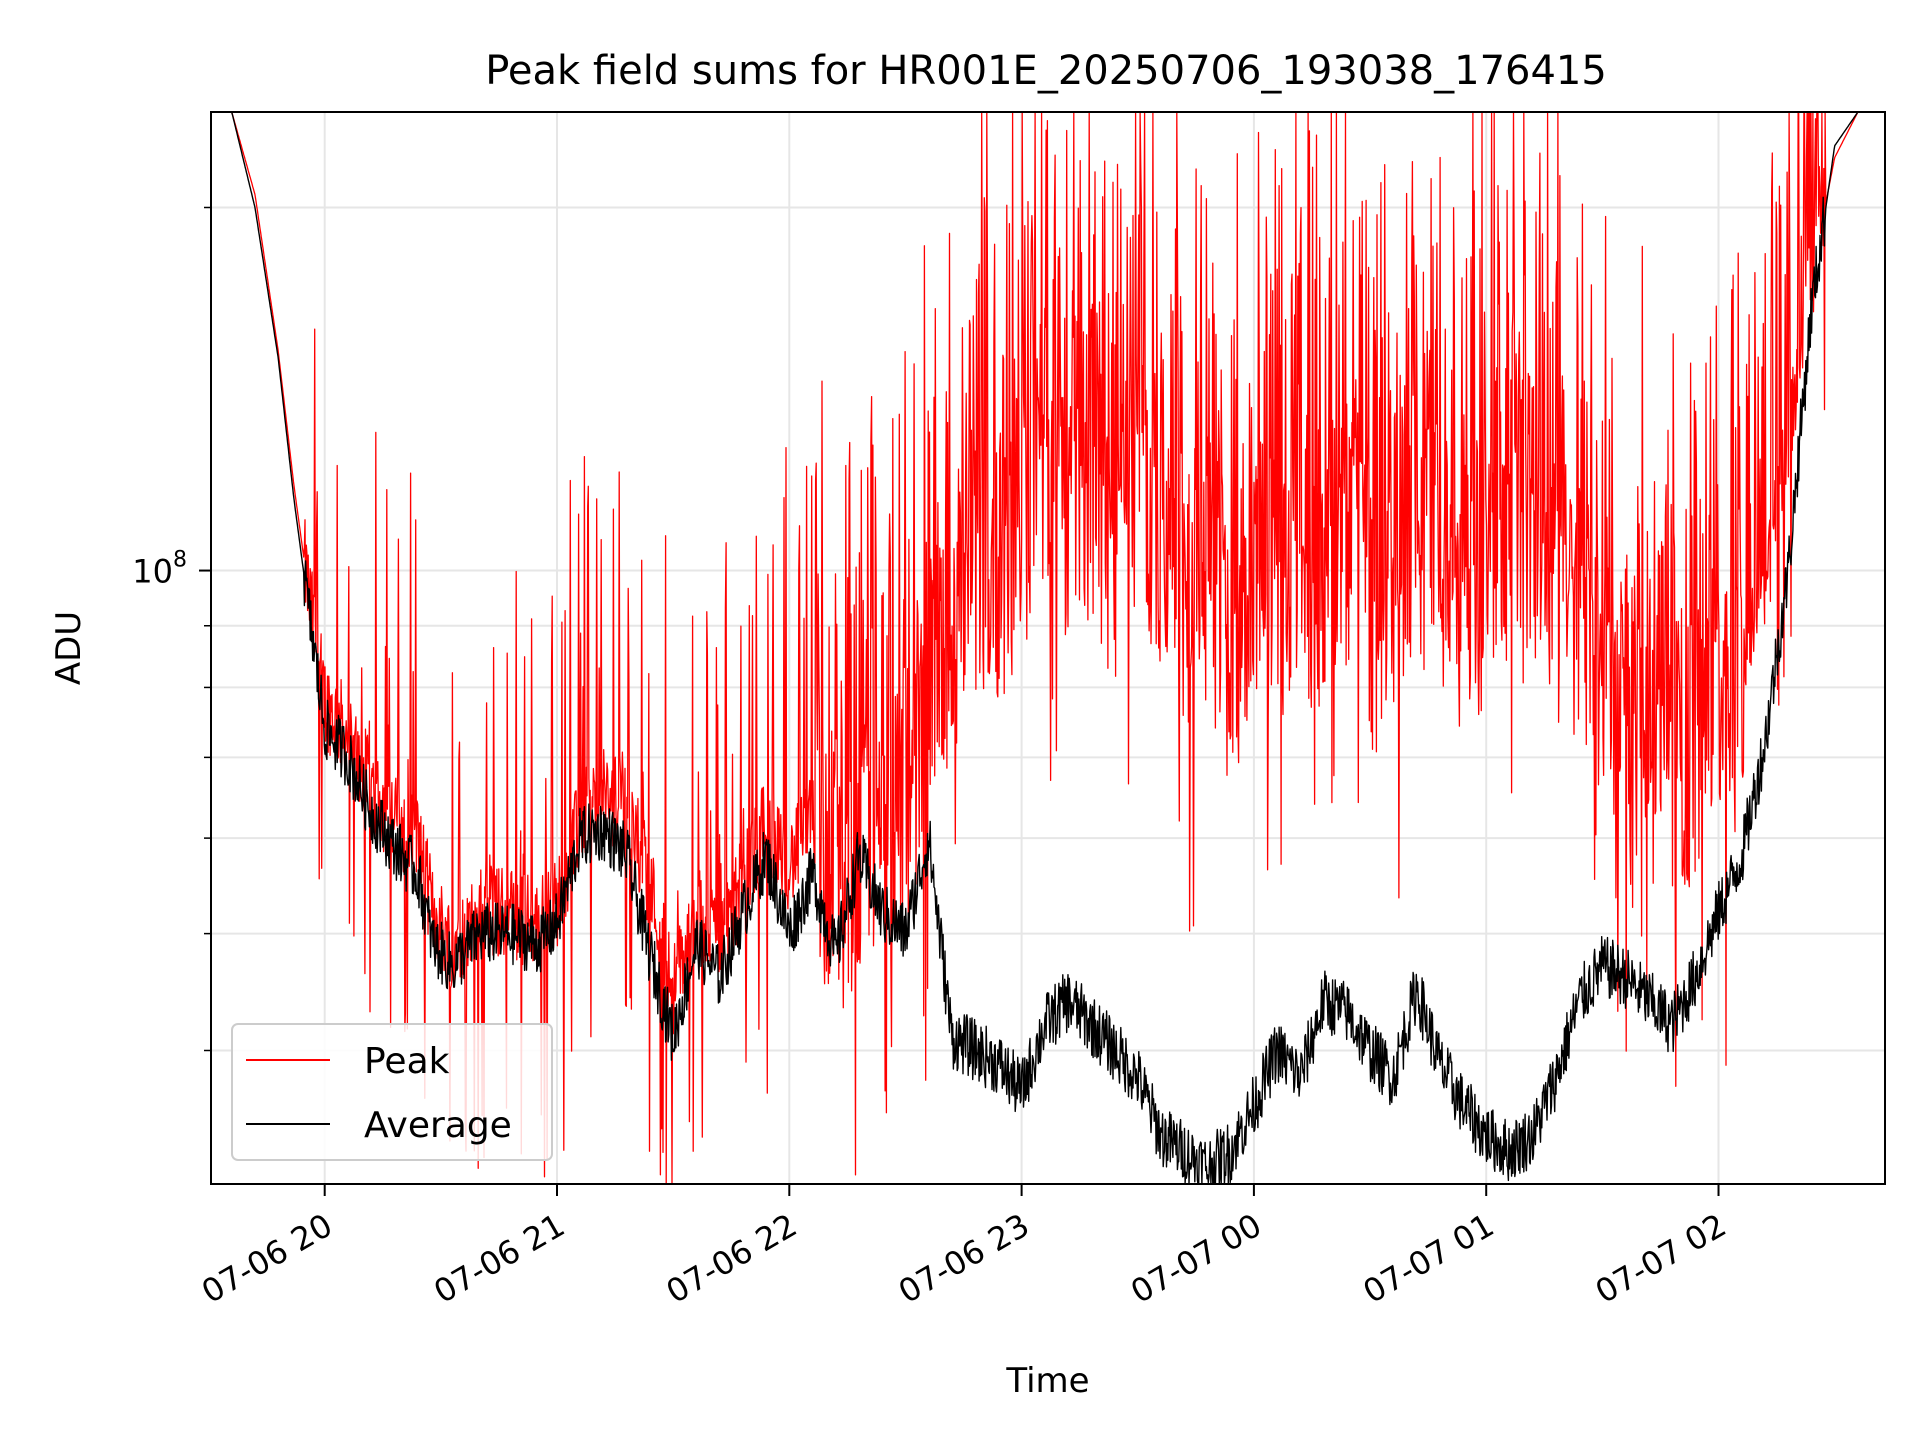 The height and width of the screenshot is (1440, 1920). I want to click on y-axis-label: ADU, so click(69, 648).